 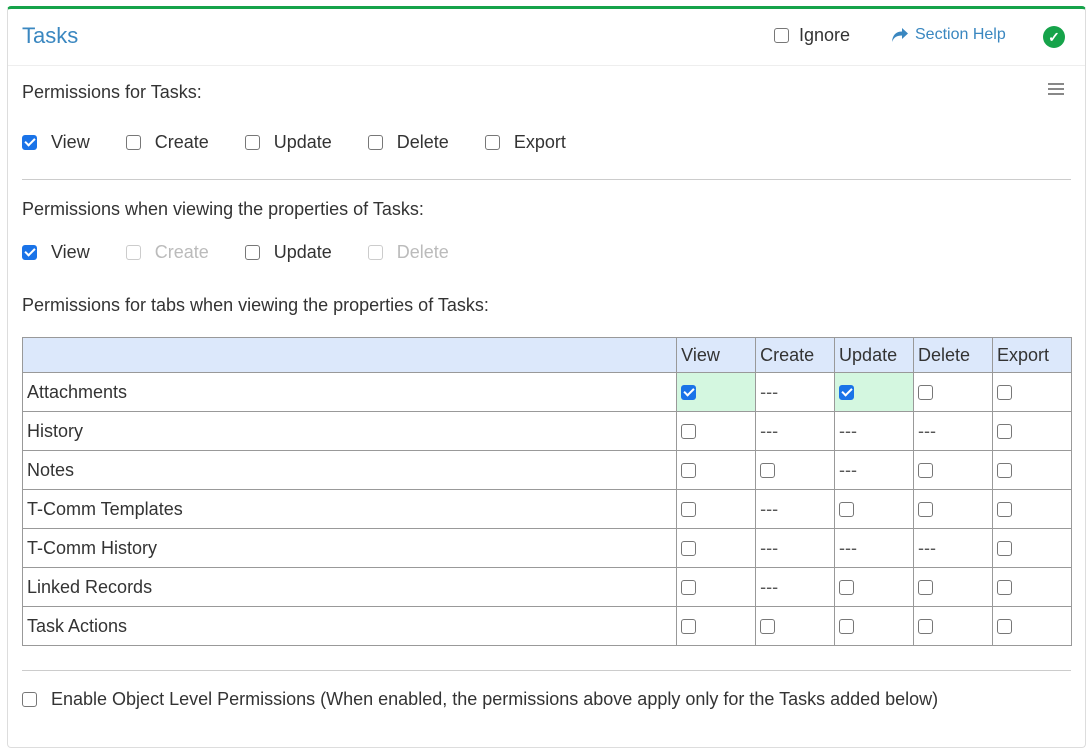 What do you see at coordinates (953, 355) in the screenshot?
I see `column-header: Delete` at bounding box center [953, 355].